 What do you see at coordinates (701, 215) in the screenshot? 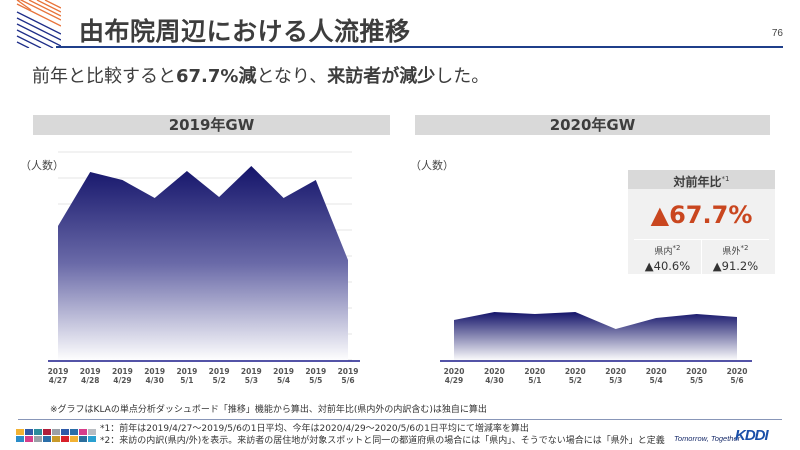
I see `yoy-main-value: ▲67.7%` at bounding box center [701, 215].